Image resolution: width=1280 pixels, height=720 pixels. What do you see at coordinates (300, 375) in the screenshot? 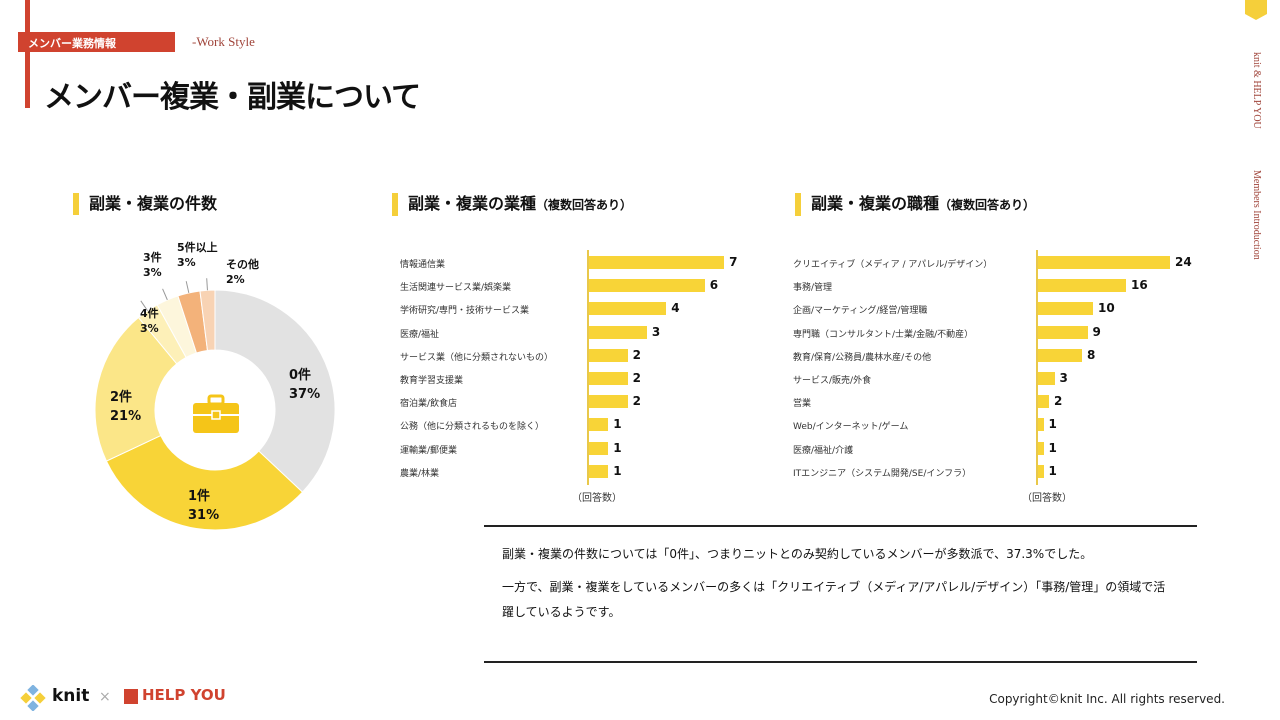
I see `donut-label-category: 0件` at bounding box center [300, 375].